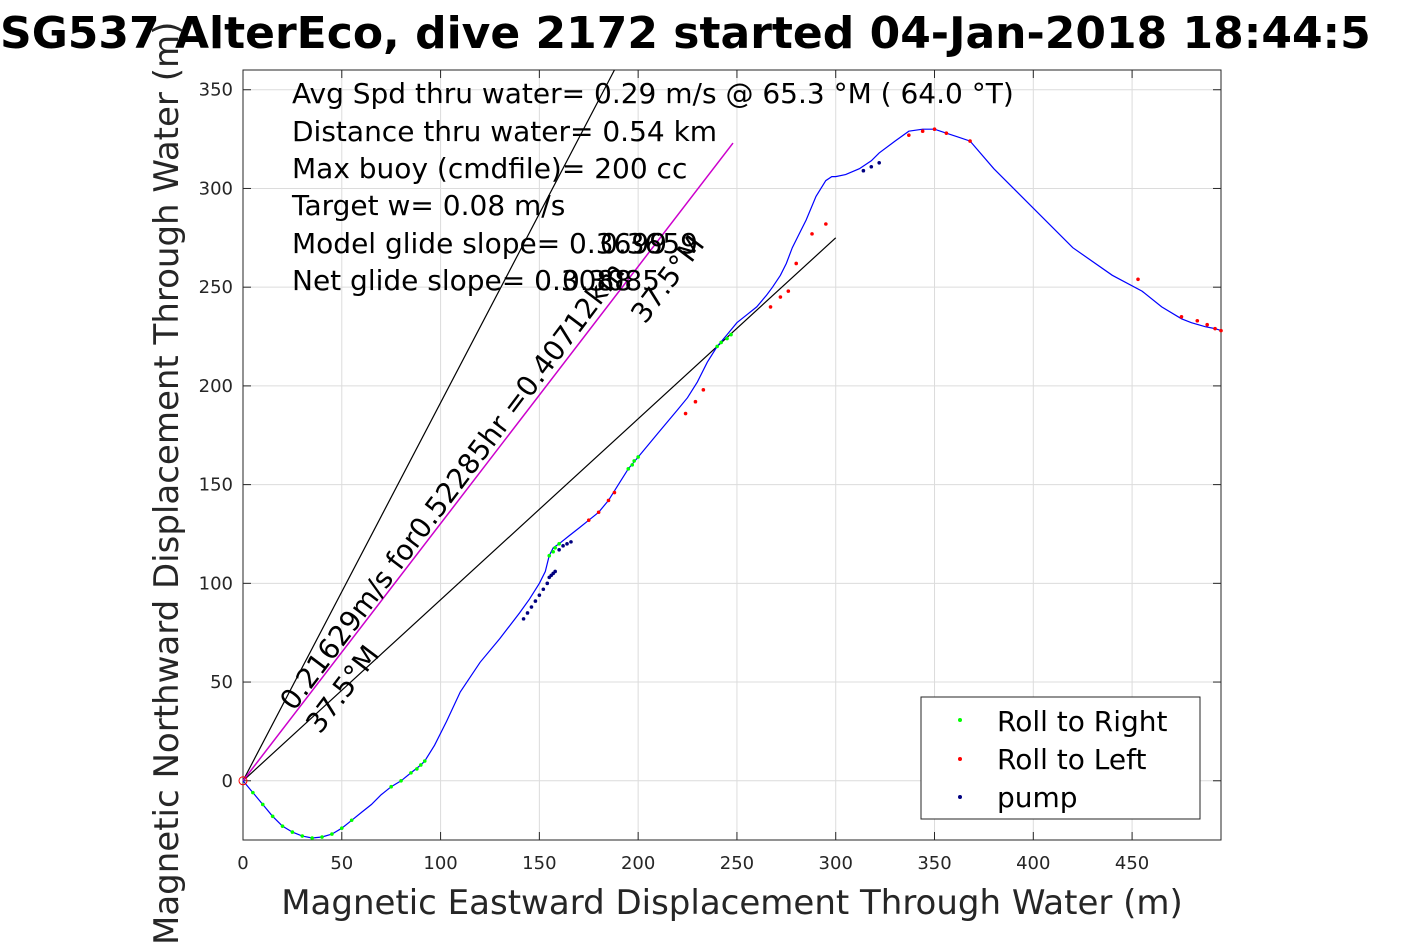 The height and width of the screenshot is (945, 1417). Describe the element at coordinates (1037, 797) in the screenshot. I see `legend-label-pump: pump` at that location.